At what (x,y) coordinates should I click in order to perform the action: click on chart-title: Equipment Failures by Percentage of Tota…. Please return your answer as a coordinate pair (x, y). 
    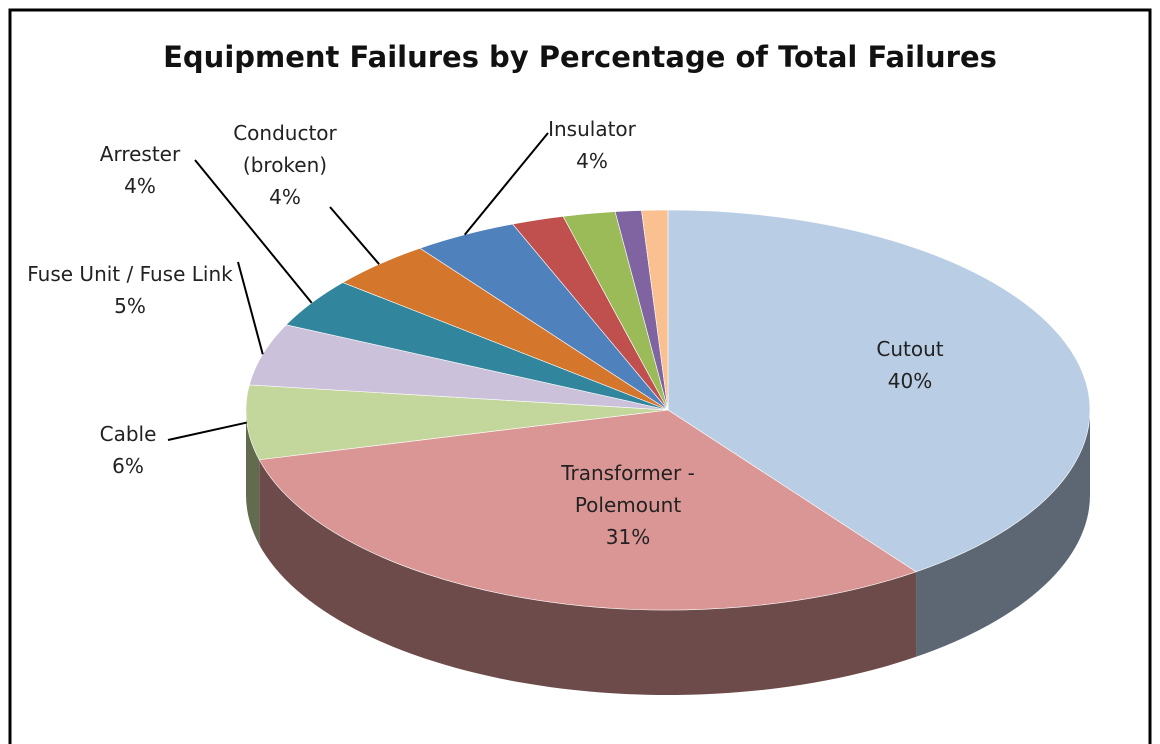
    Looking at the image, I should click on (580, 57).